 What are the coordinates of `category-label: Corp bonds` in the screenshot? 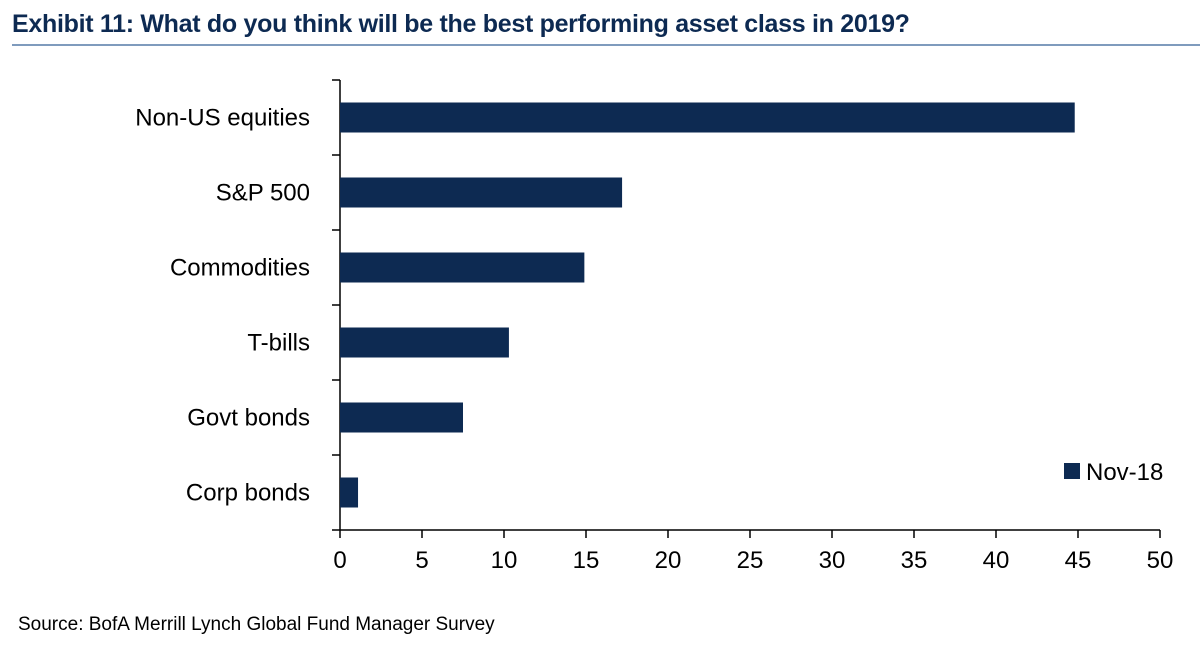 It's located at (248, 493).